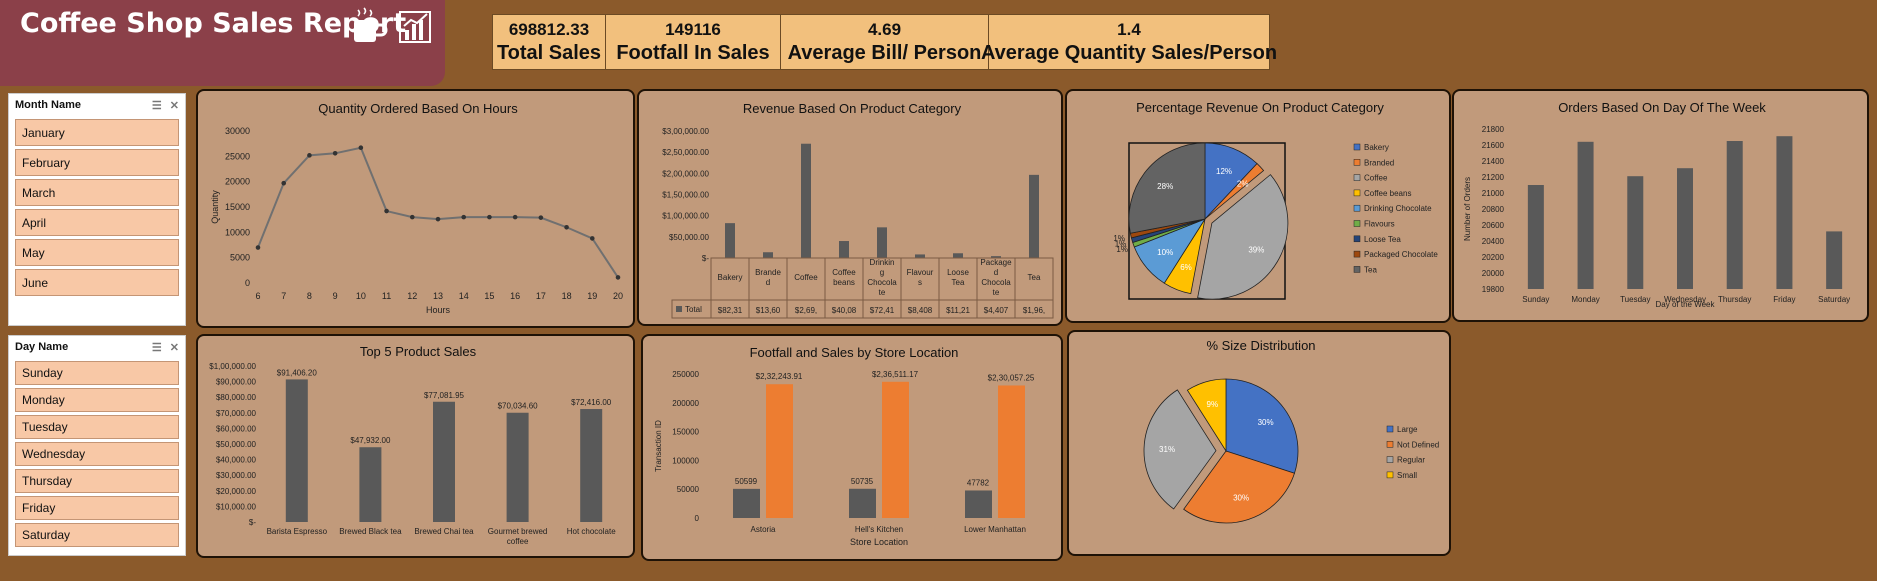 The image size is (1877, 581). What do you see at coordinates (920, 277) in the screenshot?
I see `x-tick-label: Flavour s` at bounding box center [920, 277].